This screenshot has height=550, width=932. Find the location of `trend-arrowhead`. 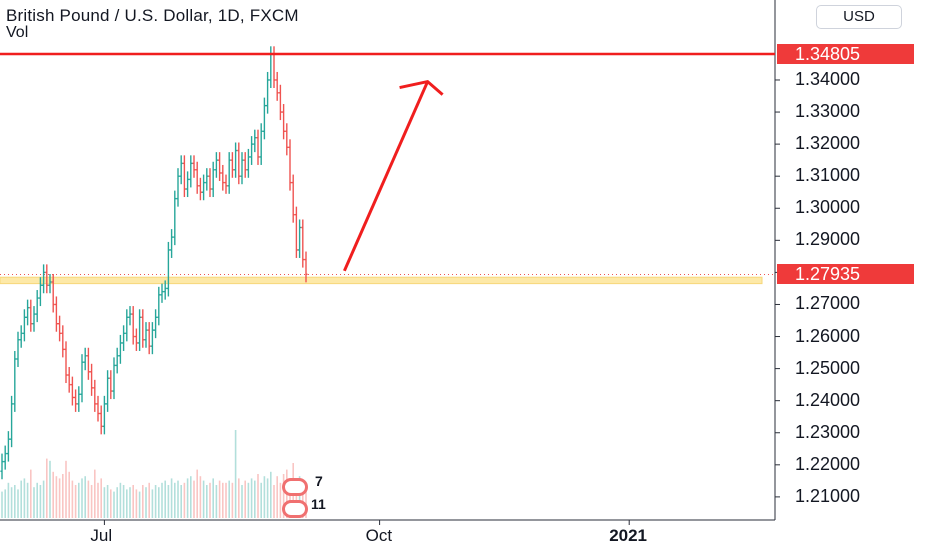

trend-arrowhead is located at coordinates (421, 87).